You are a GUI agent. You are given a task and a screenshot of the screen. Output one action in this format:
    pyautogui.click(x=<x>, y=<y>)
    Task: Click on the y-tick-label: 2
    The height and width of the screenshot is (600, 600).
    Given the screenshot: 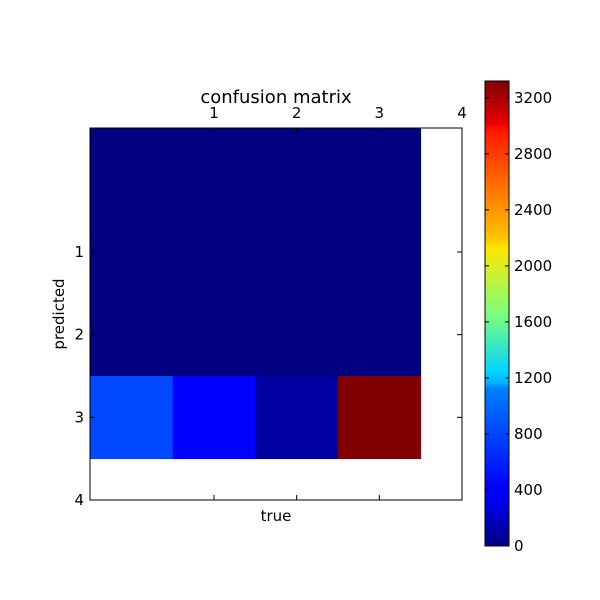 What is the action you would take?
    pyautogui.click(x=79, y=335)
    